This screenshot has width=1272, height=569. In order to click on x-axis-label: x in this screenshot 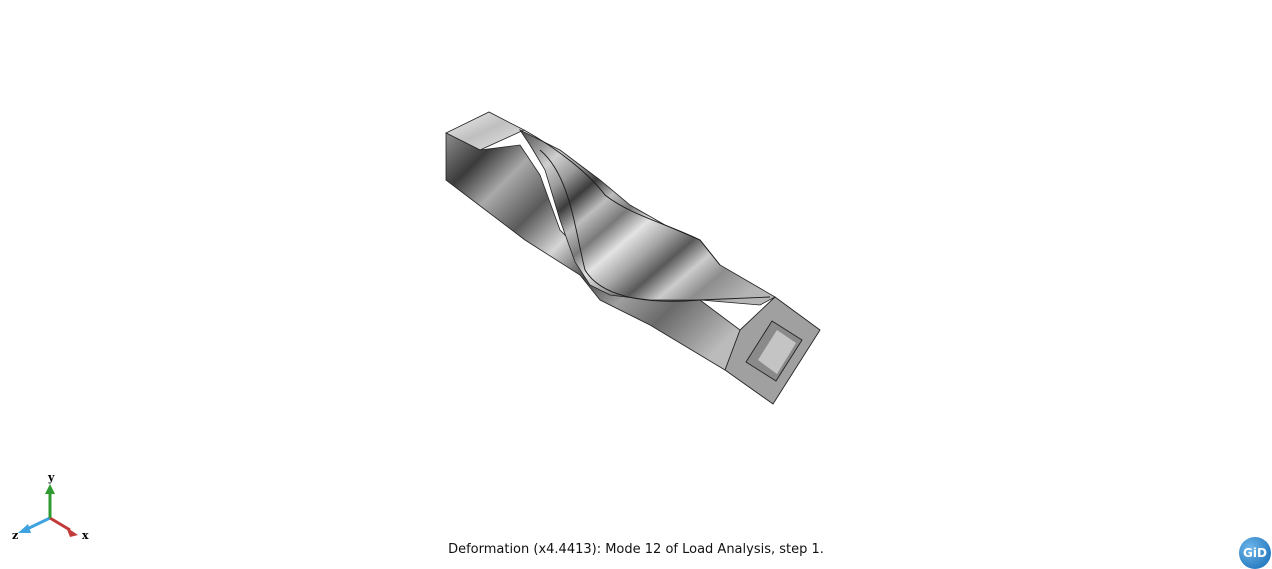, I will do `click(85, 535)`.